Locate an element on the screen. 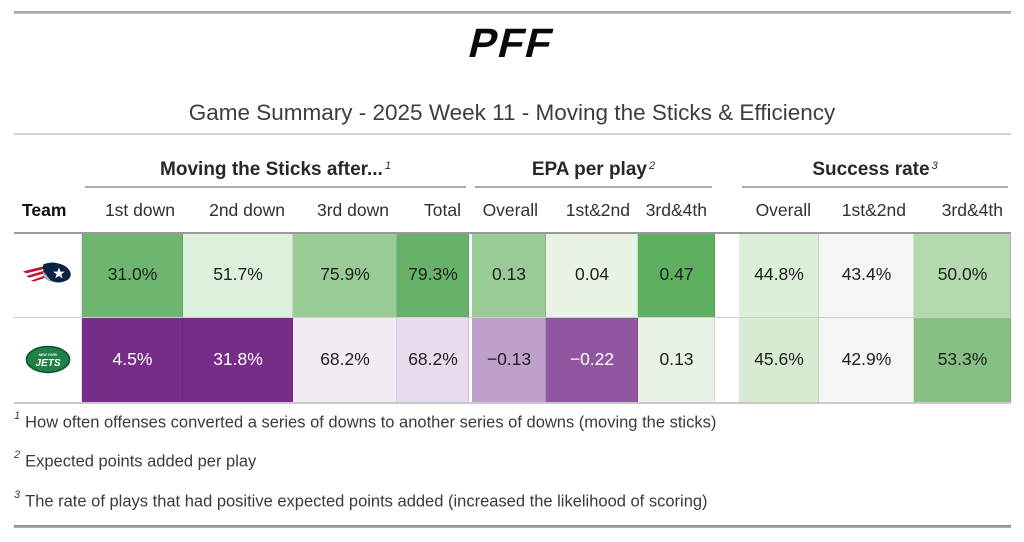  row-divider is located at coordinates (512, 317).